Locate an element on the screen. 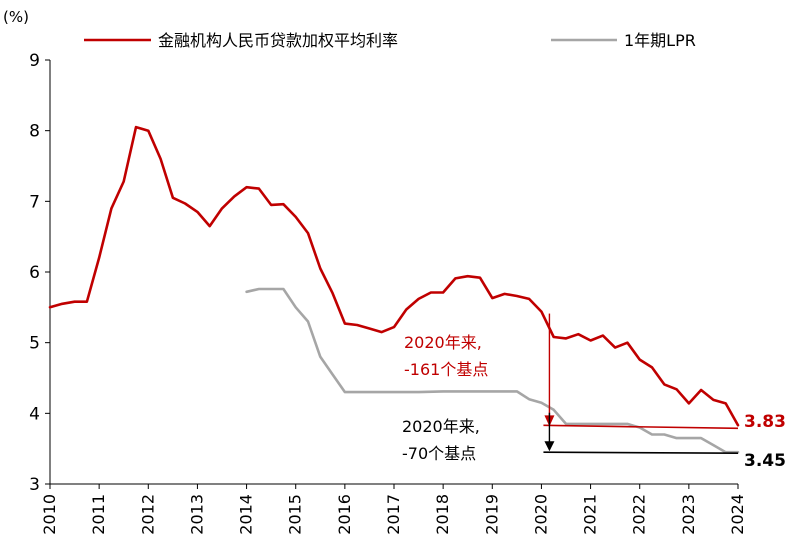 This screenshot has height=560, width=800. x-tick-label-8: 2018 is located at coordinates (442, 514).